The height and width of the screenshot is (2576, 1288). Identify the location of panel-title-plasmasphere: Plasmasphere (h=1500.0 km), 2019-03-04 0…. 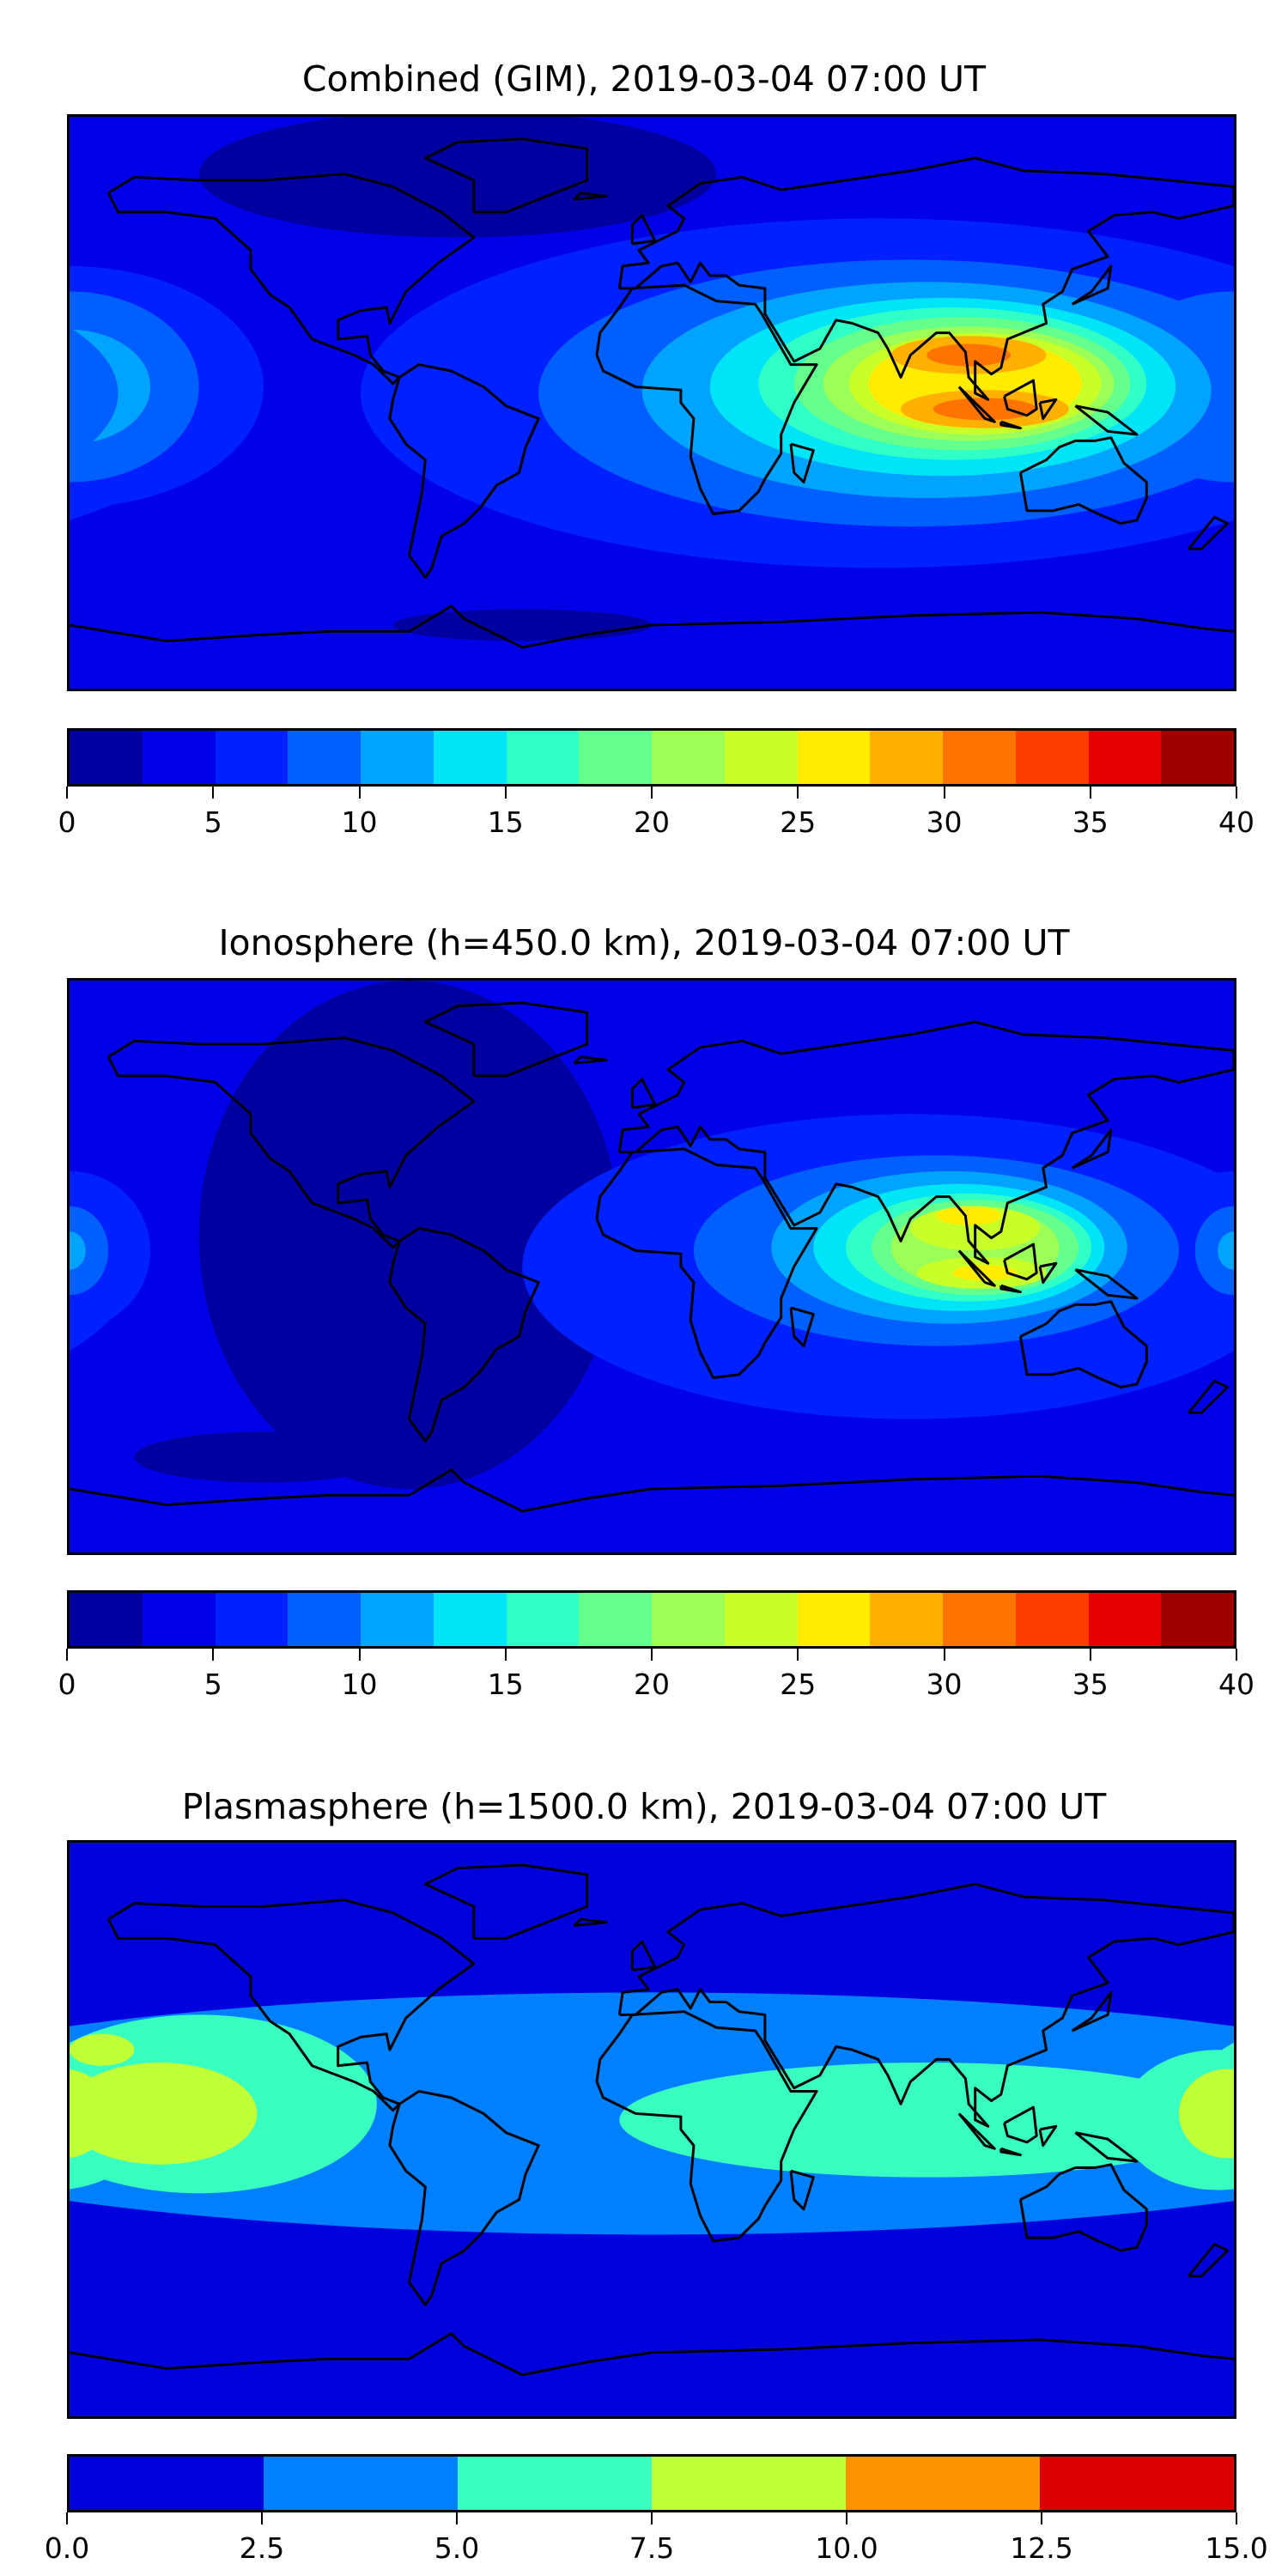
(644, 1806).